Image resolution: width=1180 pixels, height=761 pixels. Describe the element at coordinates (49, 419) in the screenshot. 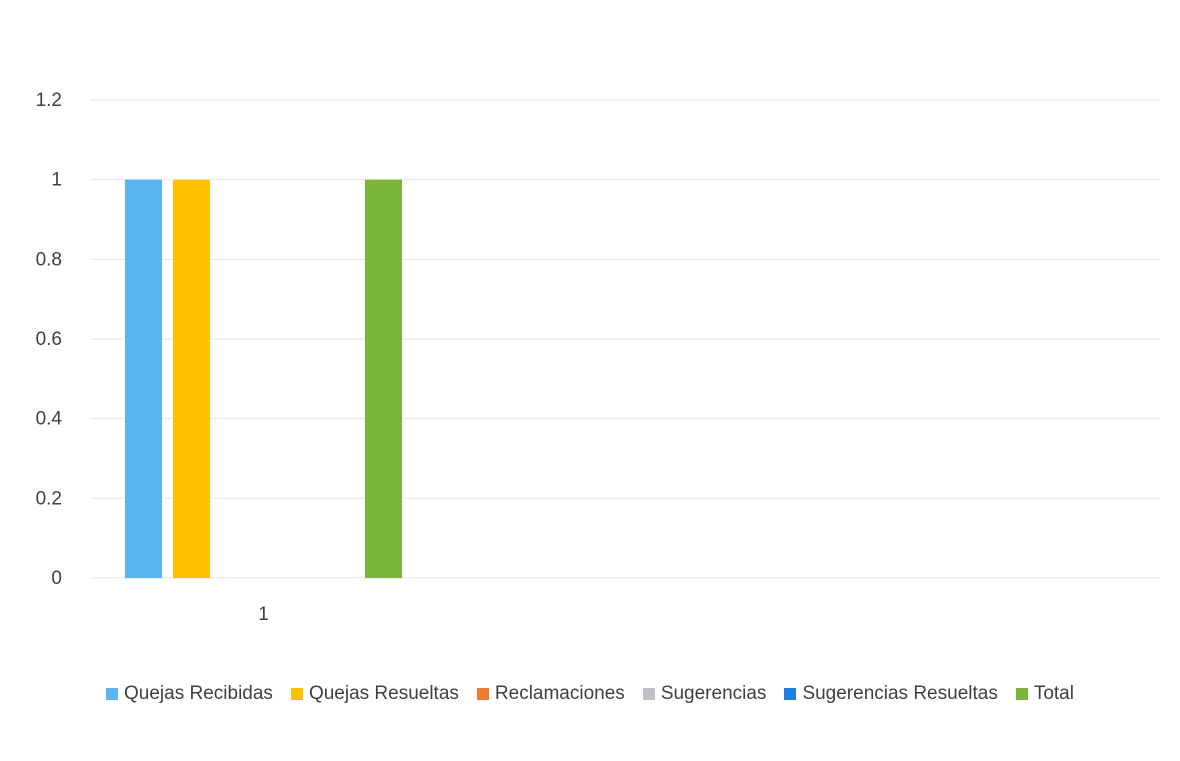

I see `y-tick-label: 0.4` at that location.